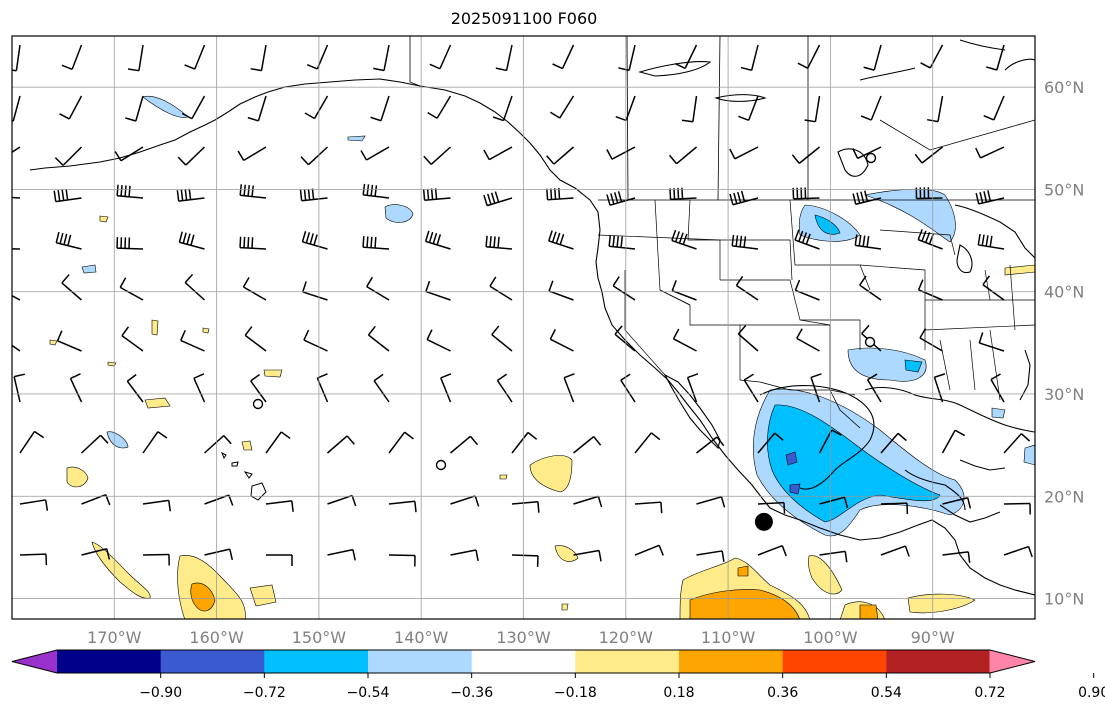  Describe the element at coordinates (782, 693) in the screenshot. I see `colorbar-tick-label: 0.36` at that location.